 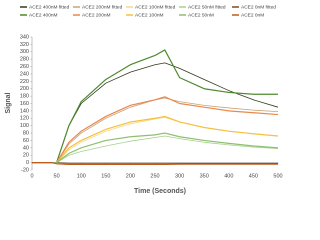 What do you see at coordinates (102, 7) in the screenshot?
I see `legend-label: ACE2 200nM fitted` at bounding box center [102, 7].